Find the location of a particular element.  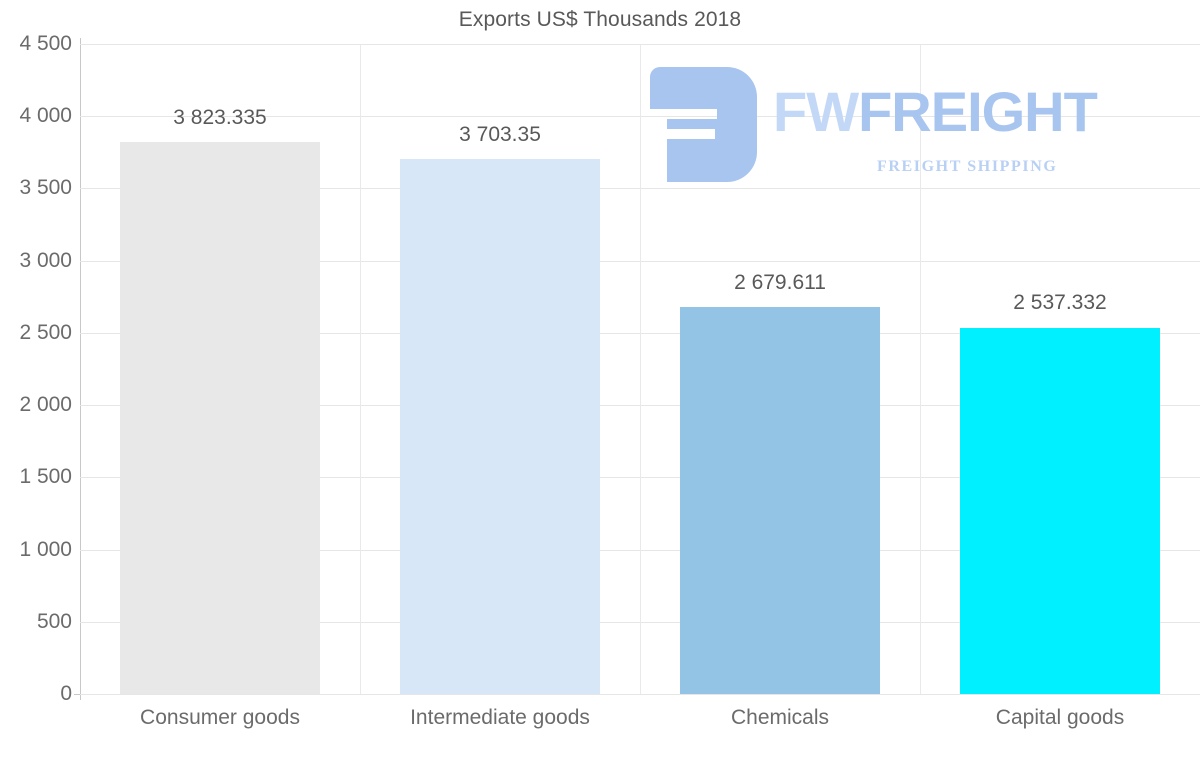

bar-value-label: 2 537.332 is located at coordinates (1060, 303).